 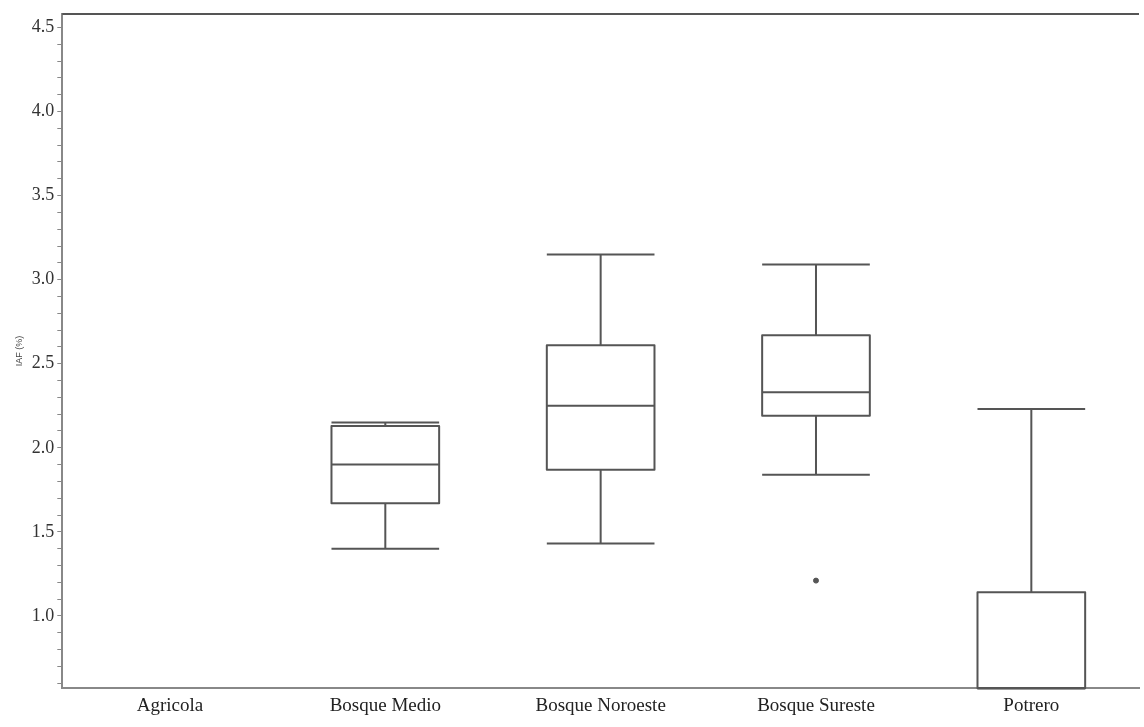 I want to click on y-tick-label: 3.5, so click(x=43, y=194).